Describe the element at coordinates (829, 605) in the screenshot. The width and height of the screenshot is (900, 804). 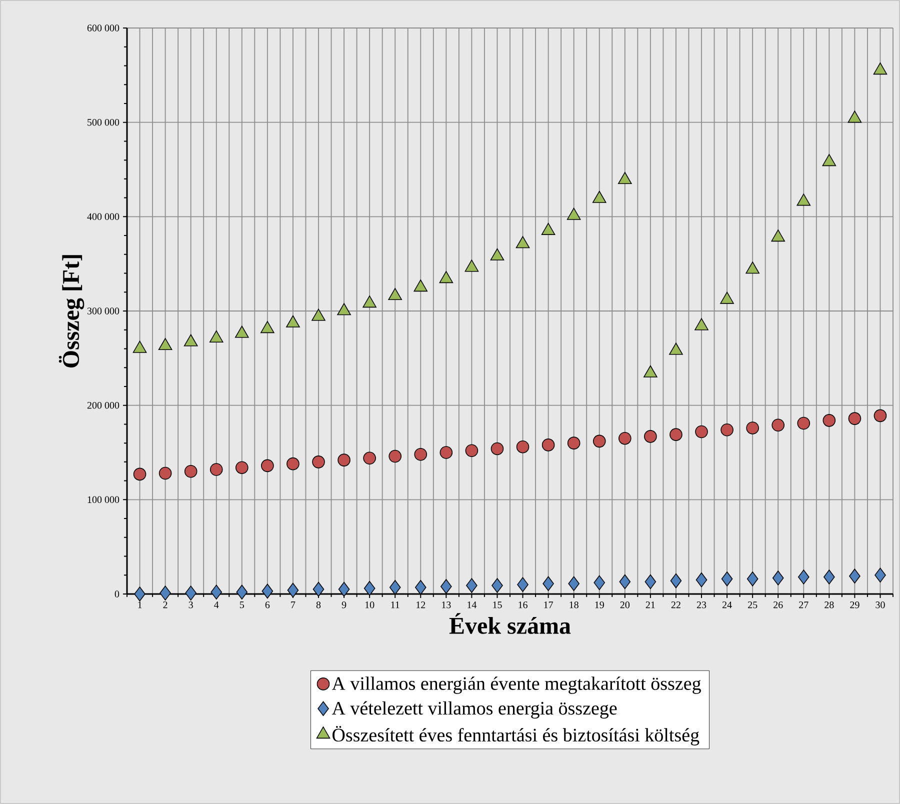
I see `x-tick-label: 28` at that location.